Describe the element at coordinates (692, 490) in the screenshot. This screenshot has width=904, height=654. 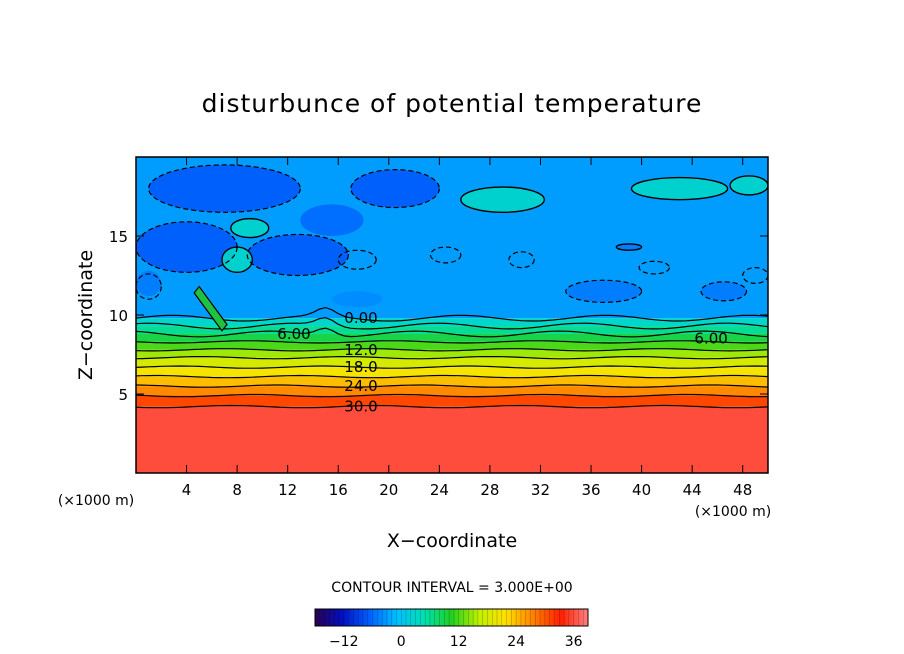
I see `x-tick-label-44: 44` at that location.